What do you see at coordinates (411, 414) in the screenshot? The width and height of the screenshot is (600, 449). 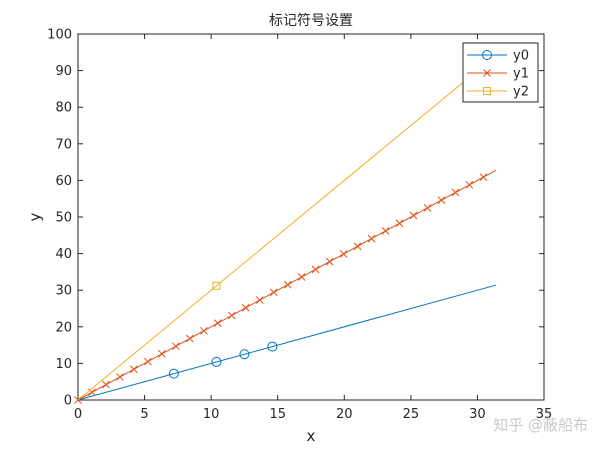 I see `x-tick-label: 25` at bounding box center [411, 414].